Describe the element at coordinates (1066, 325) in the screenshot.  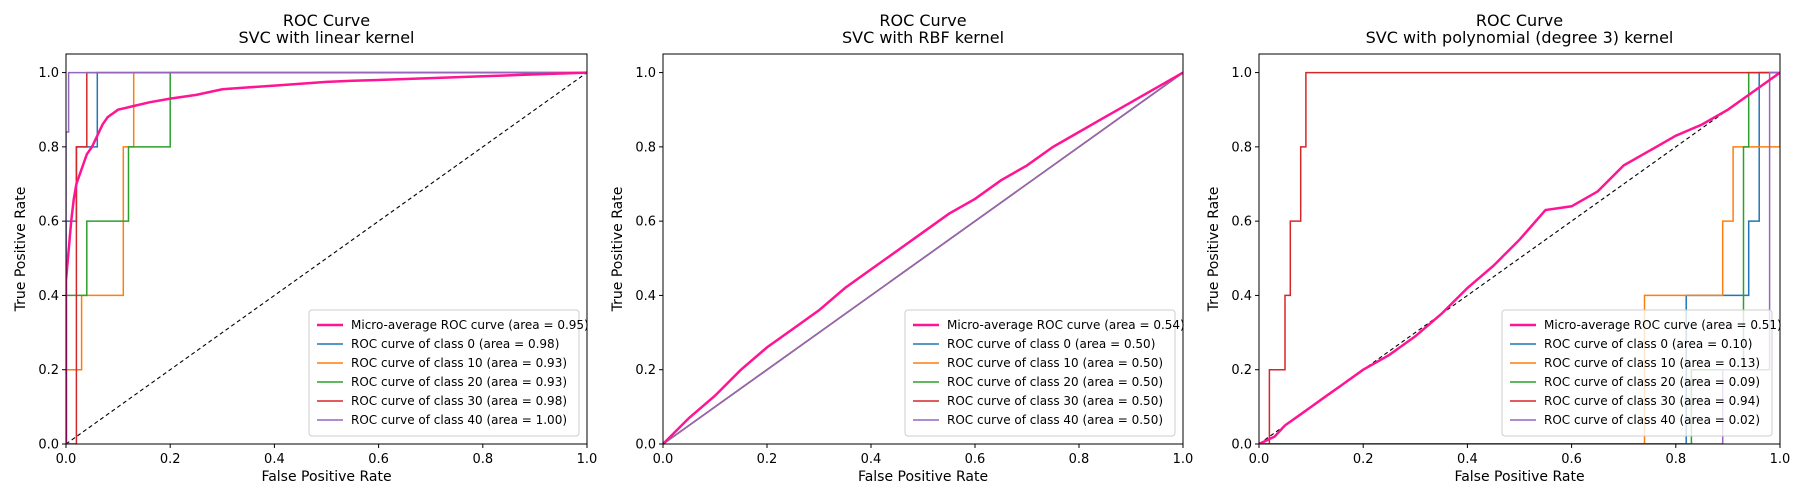
I see `legend-label: Micro-average ROC curve (area = 0.54)` at that location.